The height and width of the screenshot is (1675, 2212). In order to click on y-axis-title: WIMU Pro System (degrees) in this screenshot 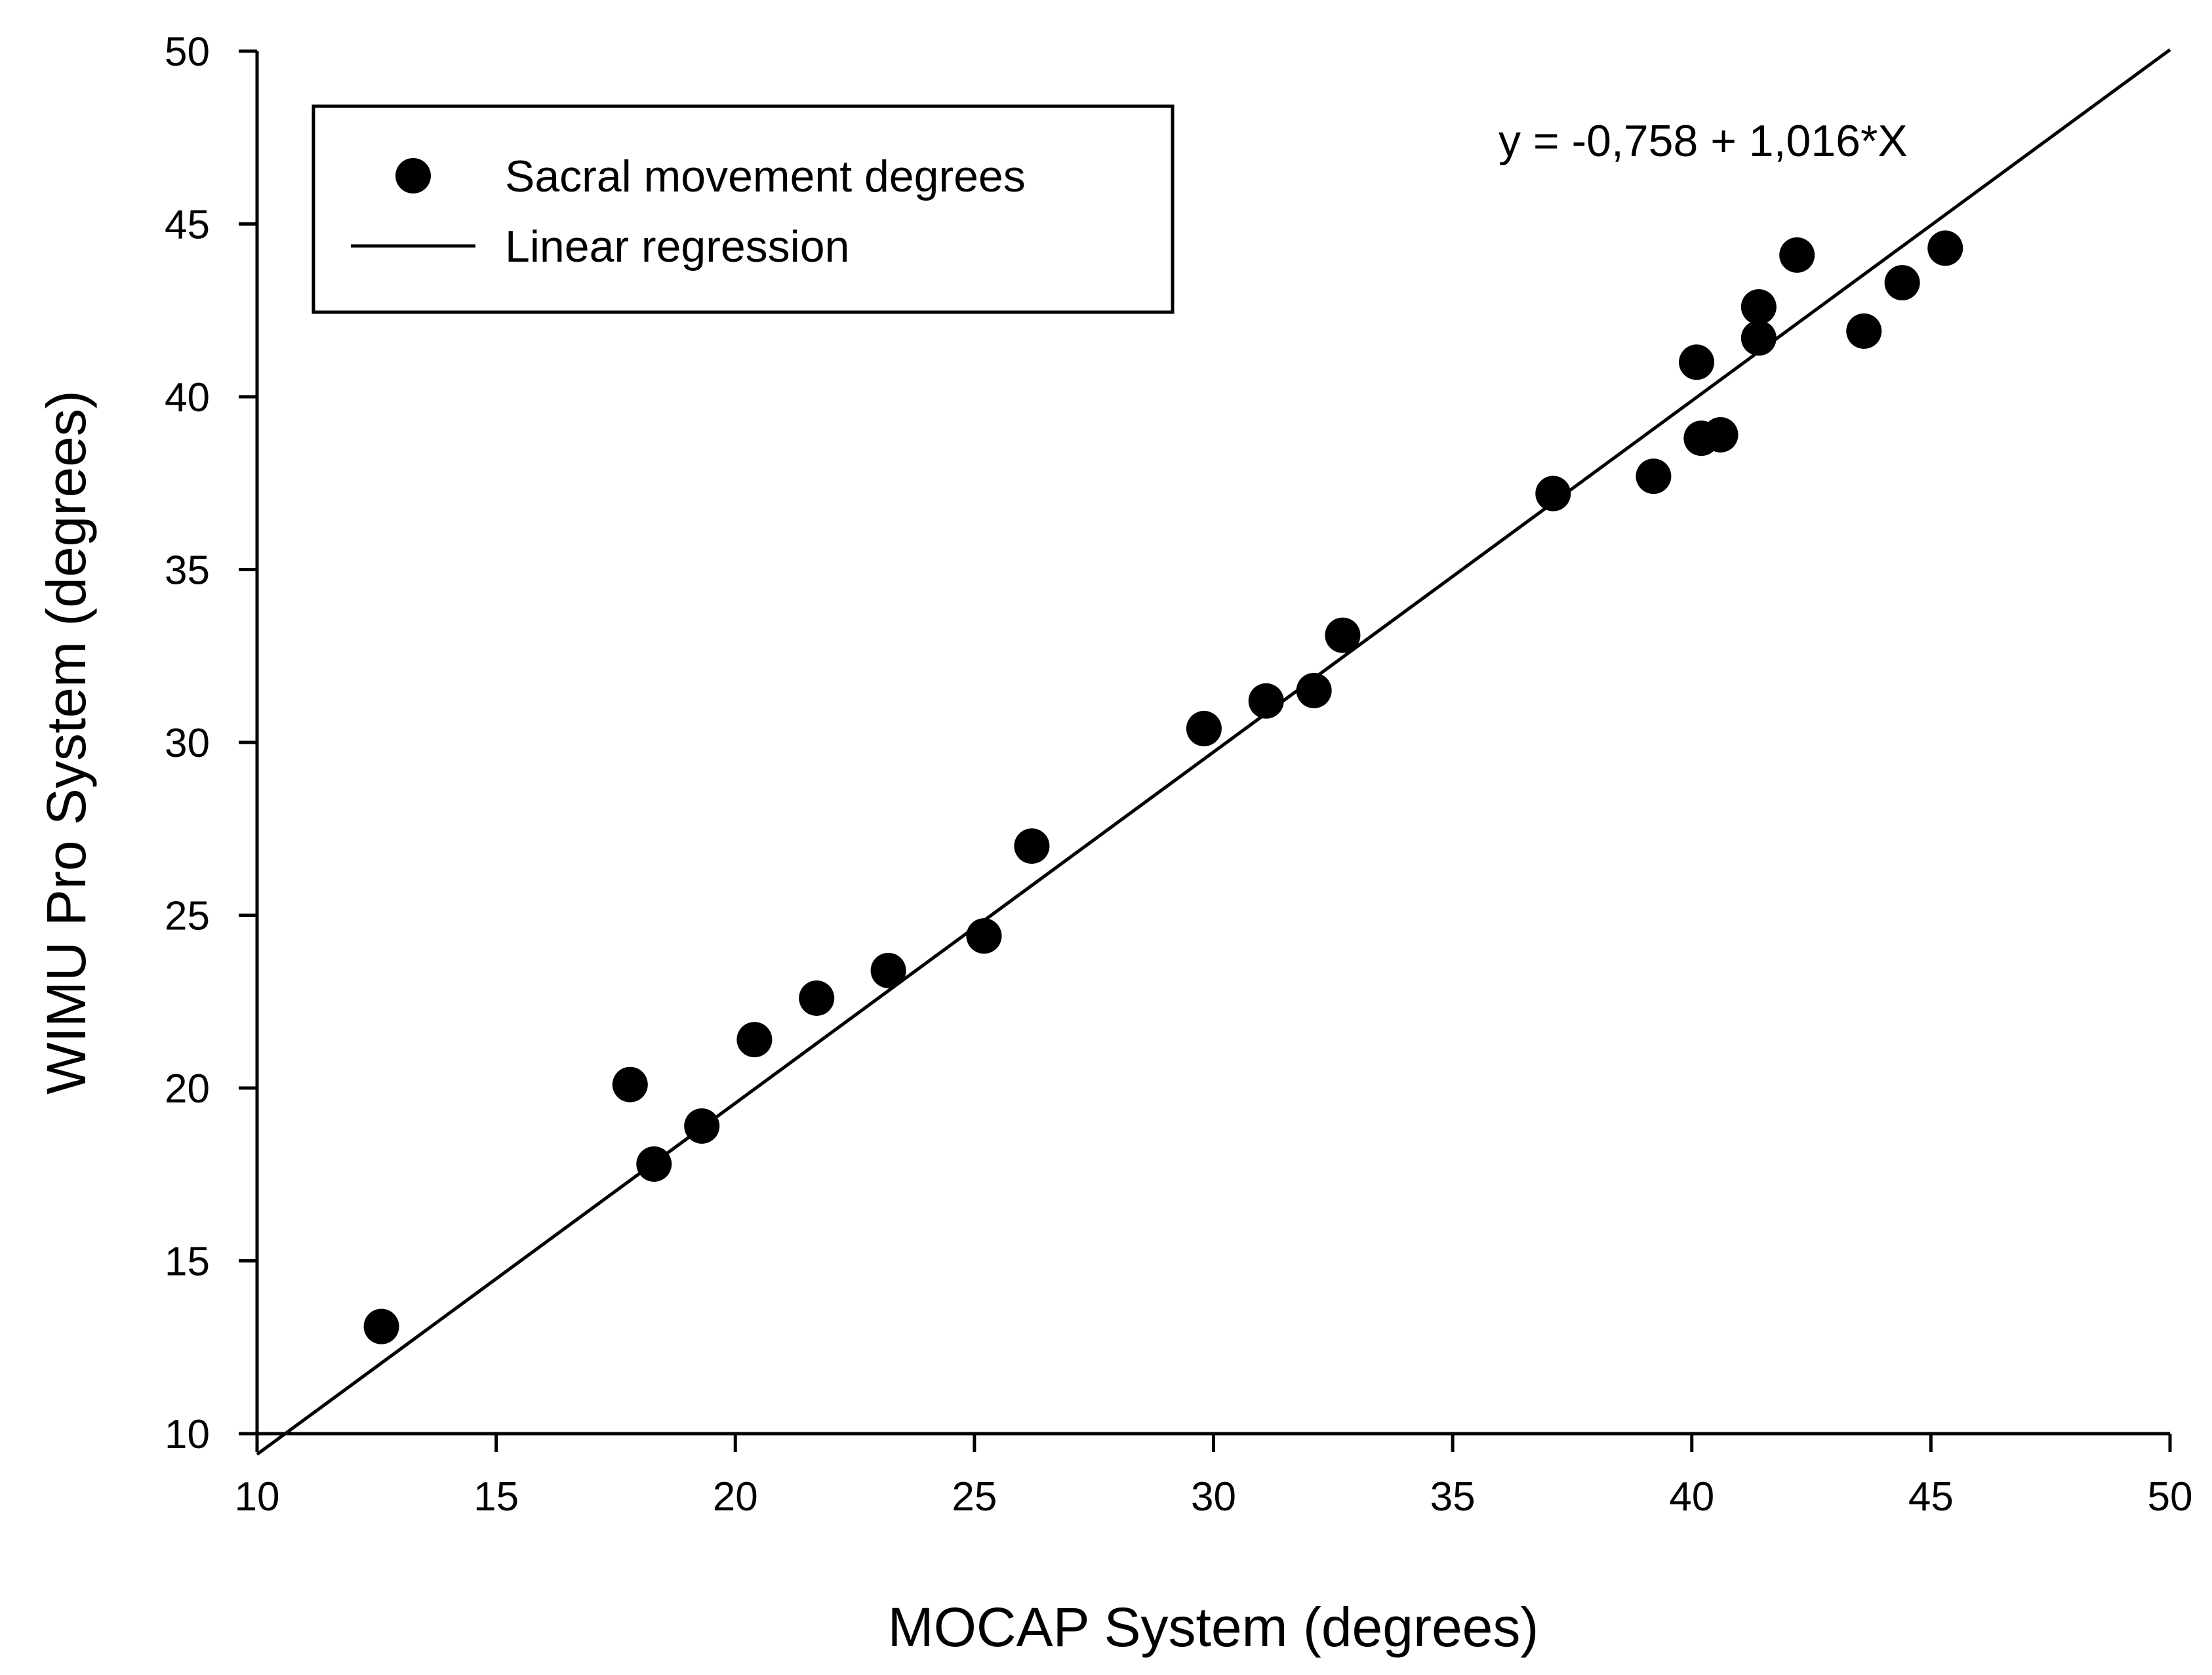, I will do `click(66, 742)`.